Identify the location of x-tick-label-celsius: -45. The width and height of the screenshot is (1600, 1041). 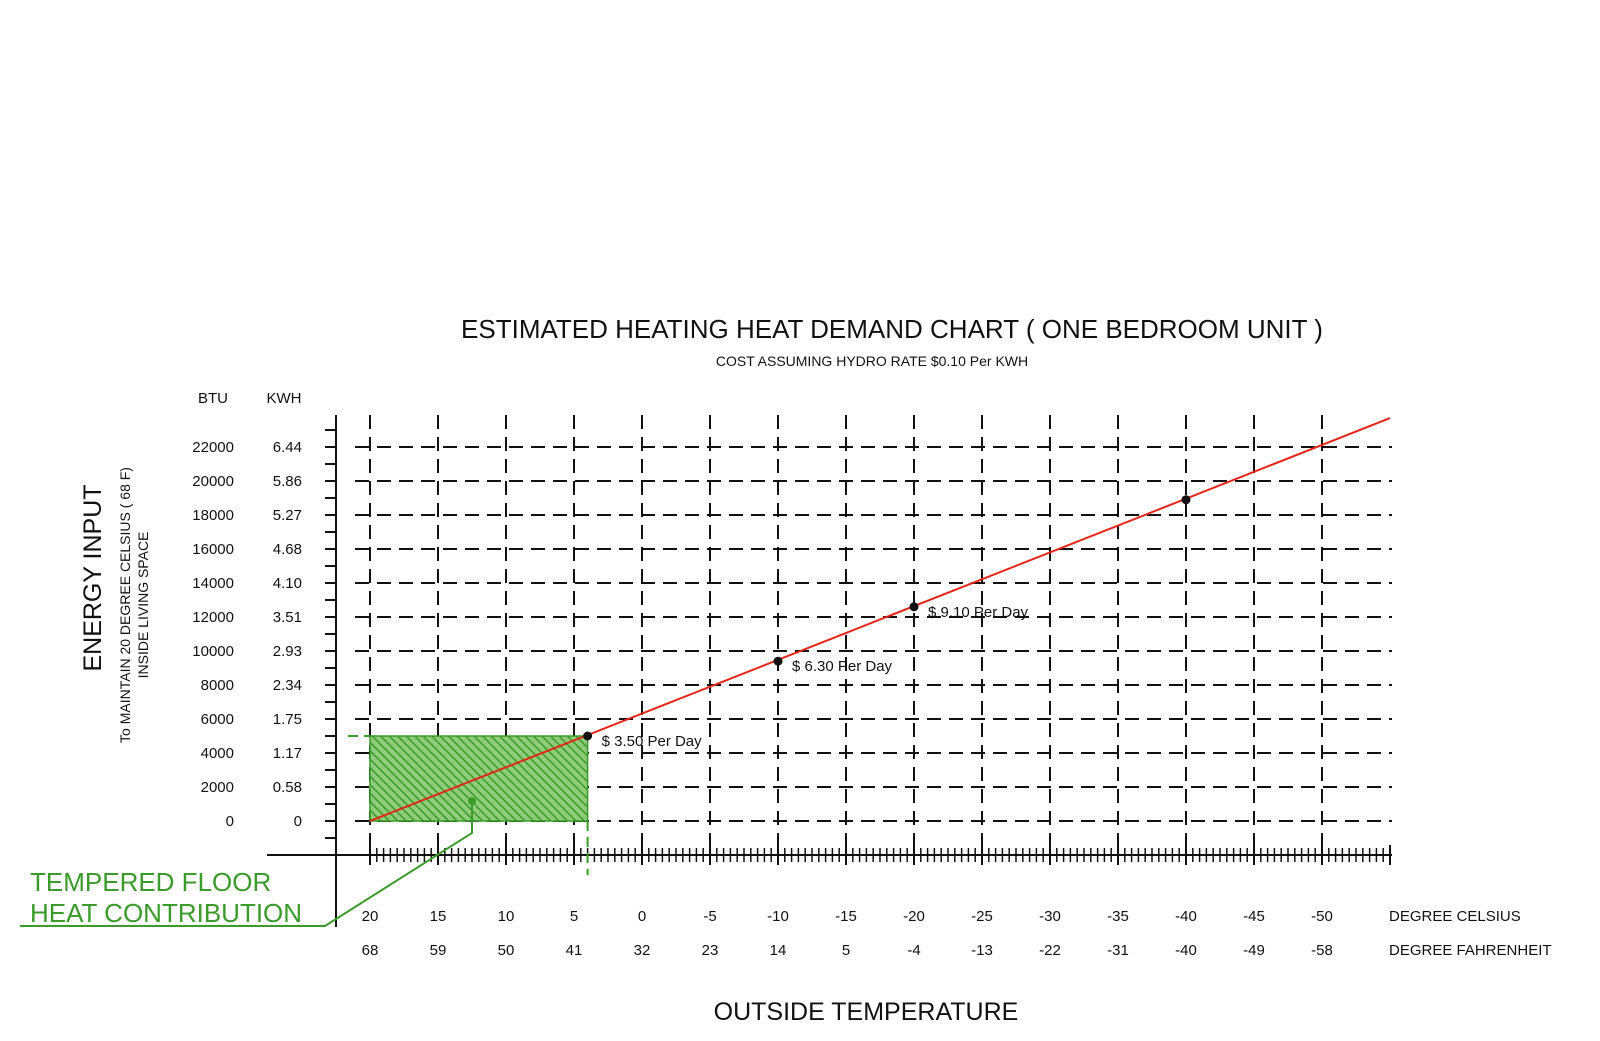
(1254, 916).